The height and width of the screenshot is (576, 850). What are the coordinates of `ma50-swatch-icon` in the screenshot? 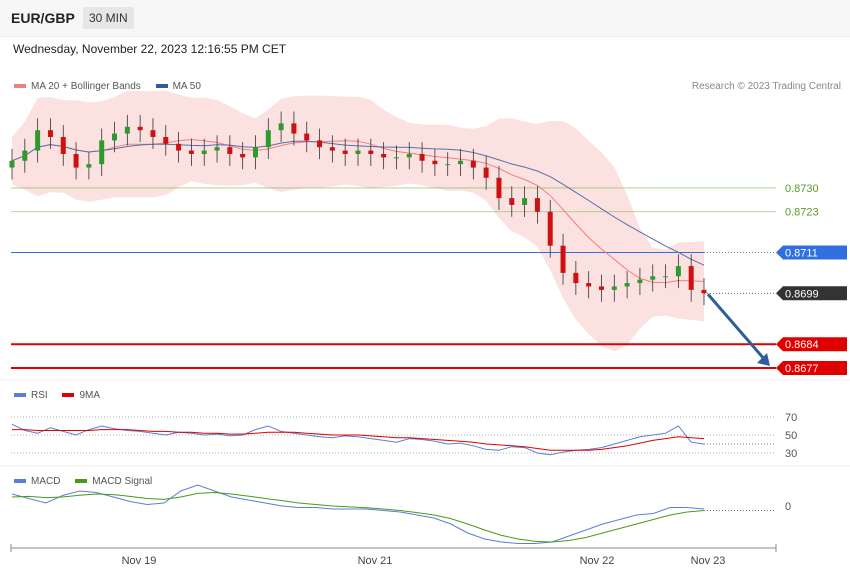 It's located at (161, 86).